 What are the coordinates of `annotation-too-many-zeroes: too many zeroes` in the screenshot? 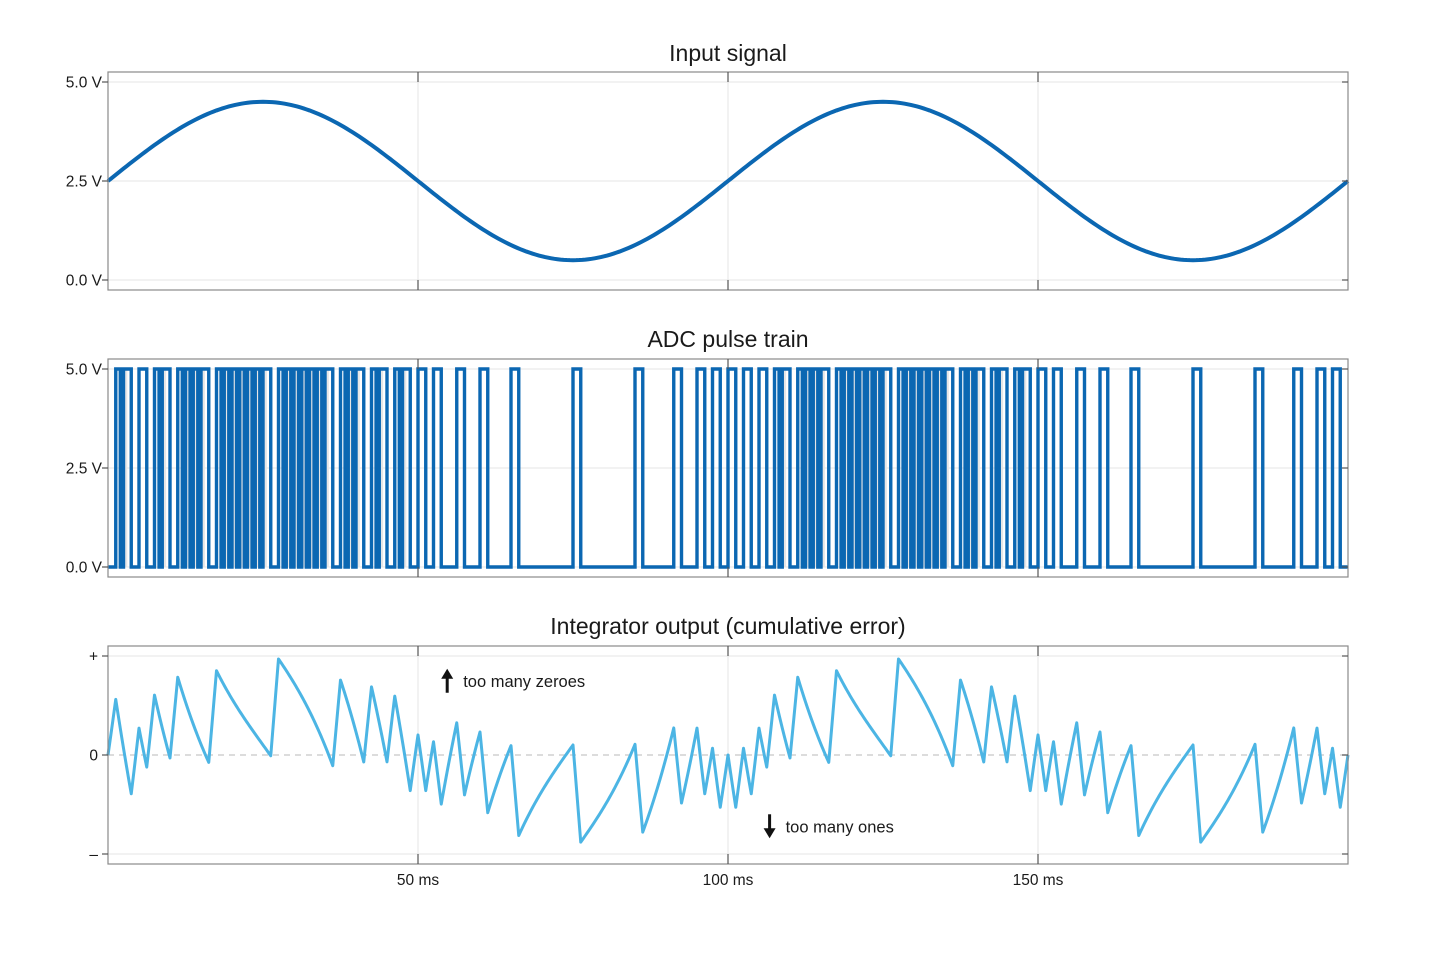 It's located at (513, 680).